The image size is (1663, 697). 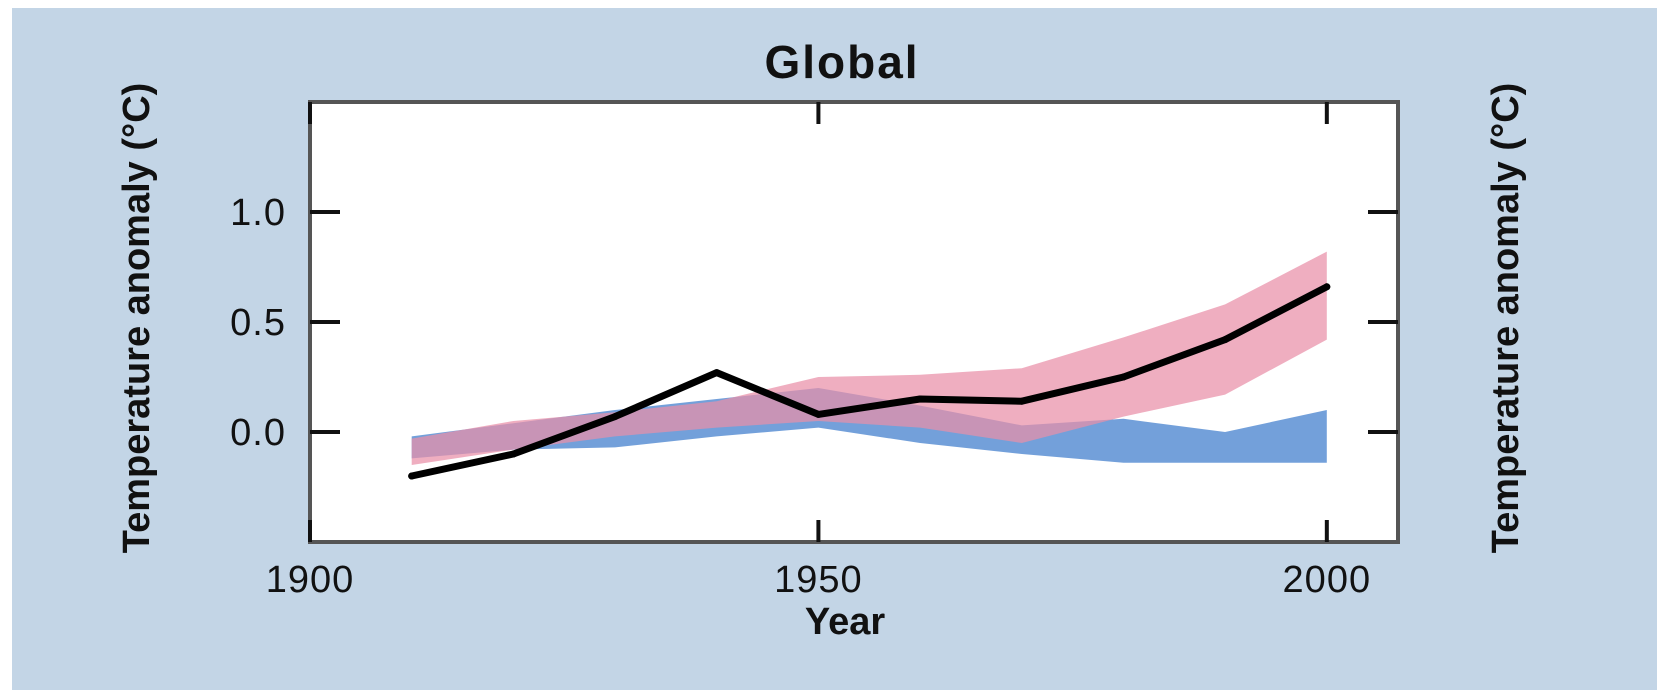 What do you see at coordinates (137, 318) in the screenshot?
I see `y-axis-label-left: Temperature anomaly (°C)` at bounding box center [137, 318].